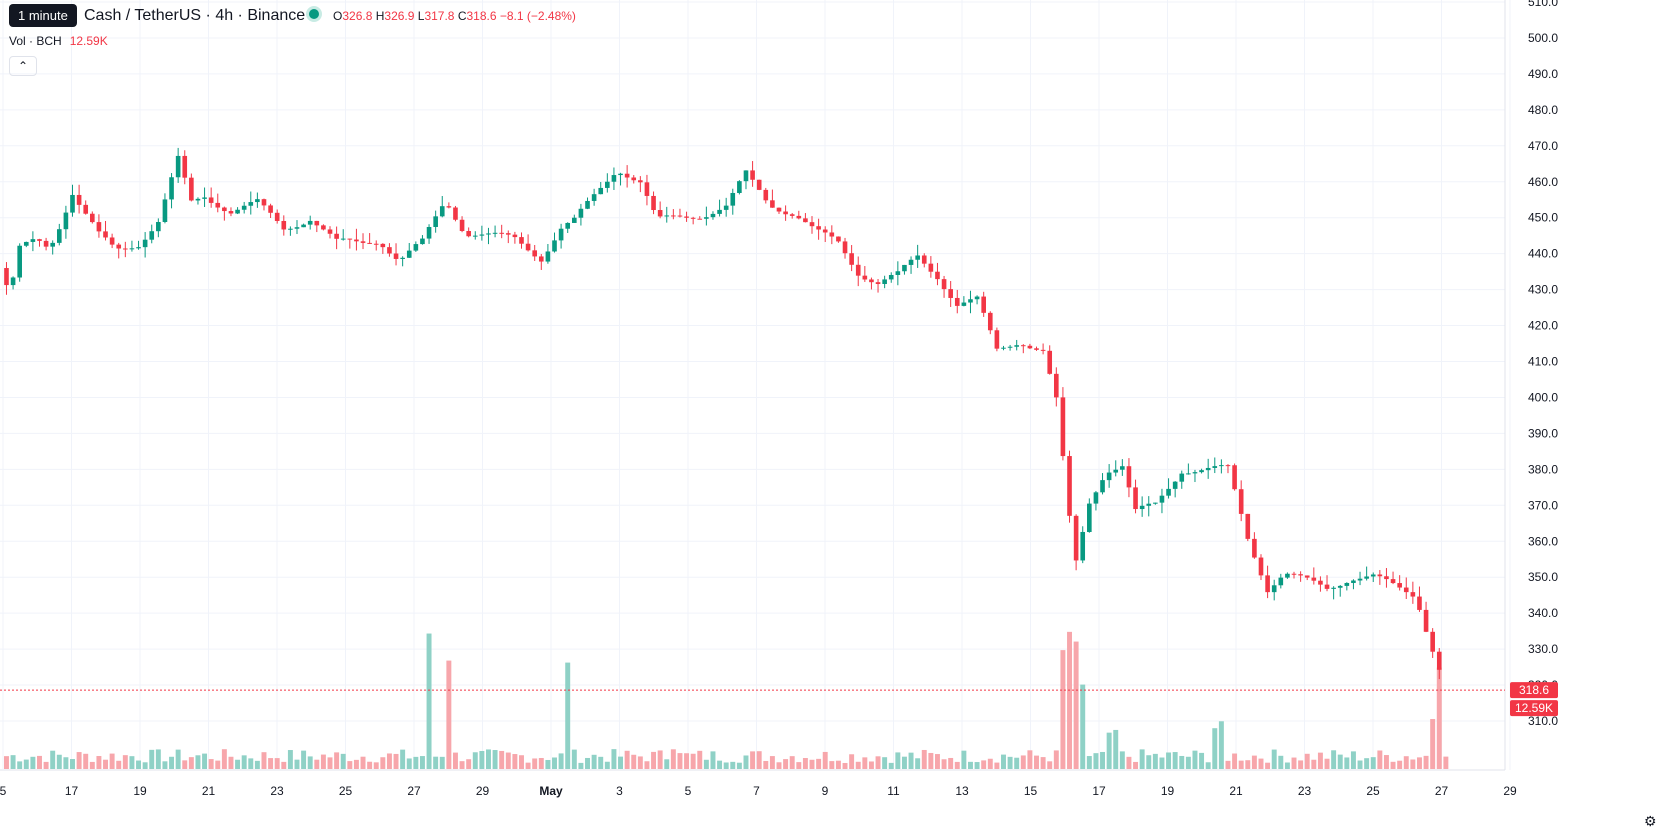  Describe the element at coordinates (357, 16) in the screenshot. I see `open-value: 326.8` at that location.